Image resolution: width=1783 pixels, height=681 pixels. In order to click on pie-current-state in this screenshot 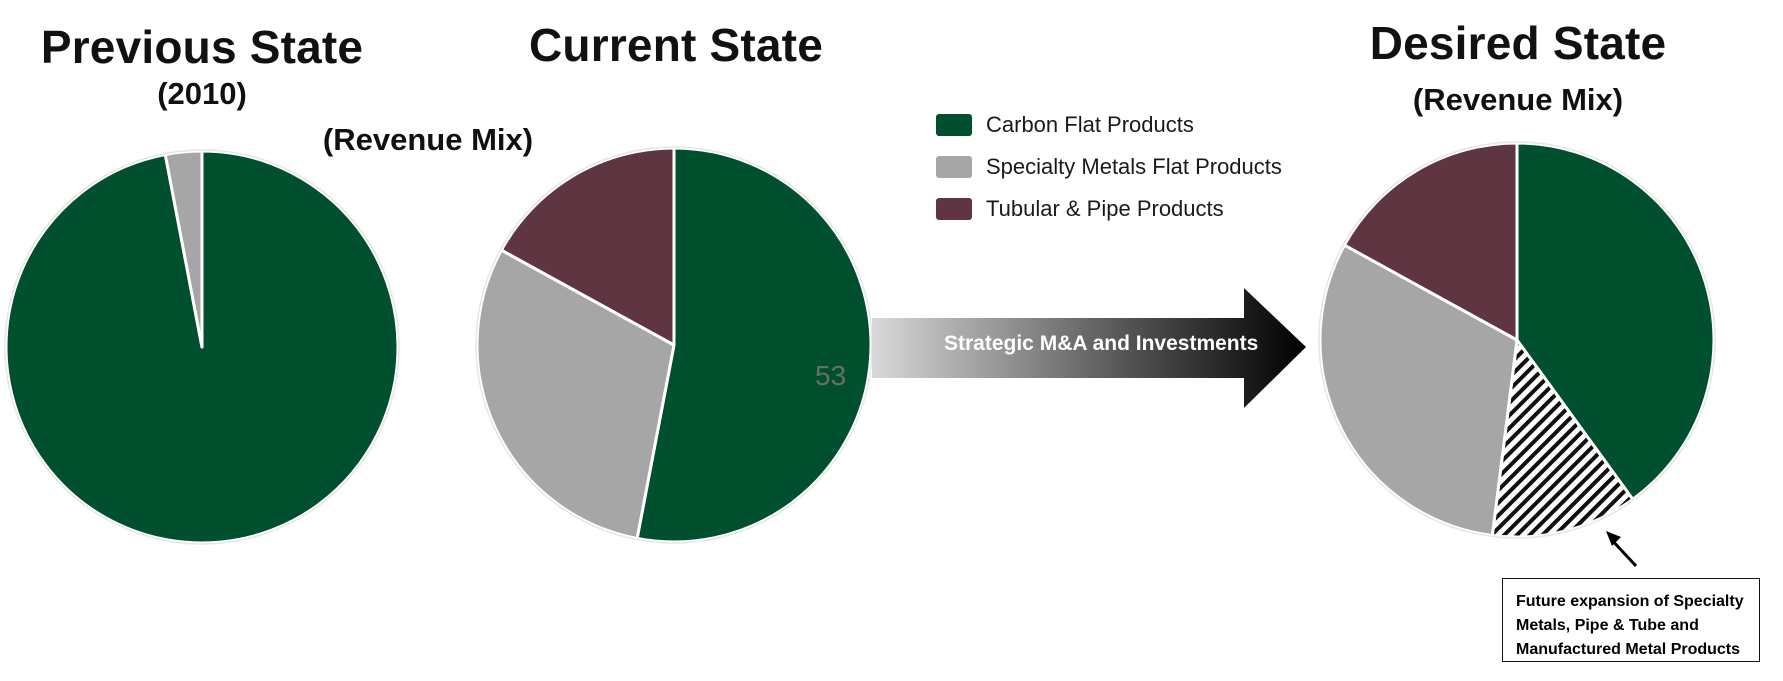, I will do `click(674, 345)`.